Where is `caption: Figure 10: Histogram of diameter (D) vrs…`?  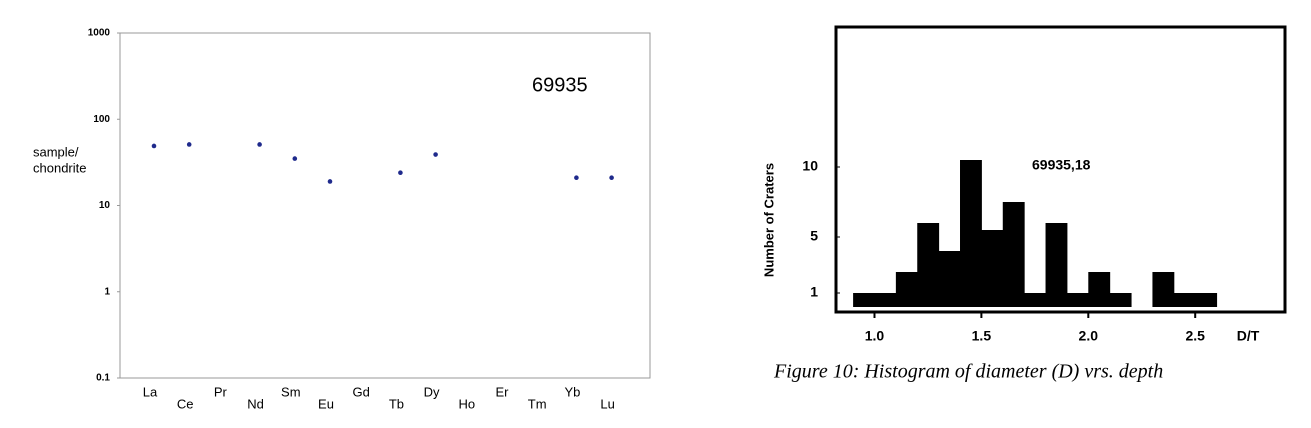
caption: Figure 10: Histogram of diameter (D) vrs… is located at coordinates (968, 372).